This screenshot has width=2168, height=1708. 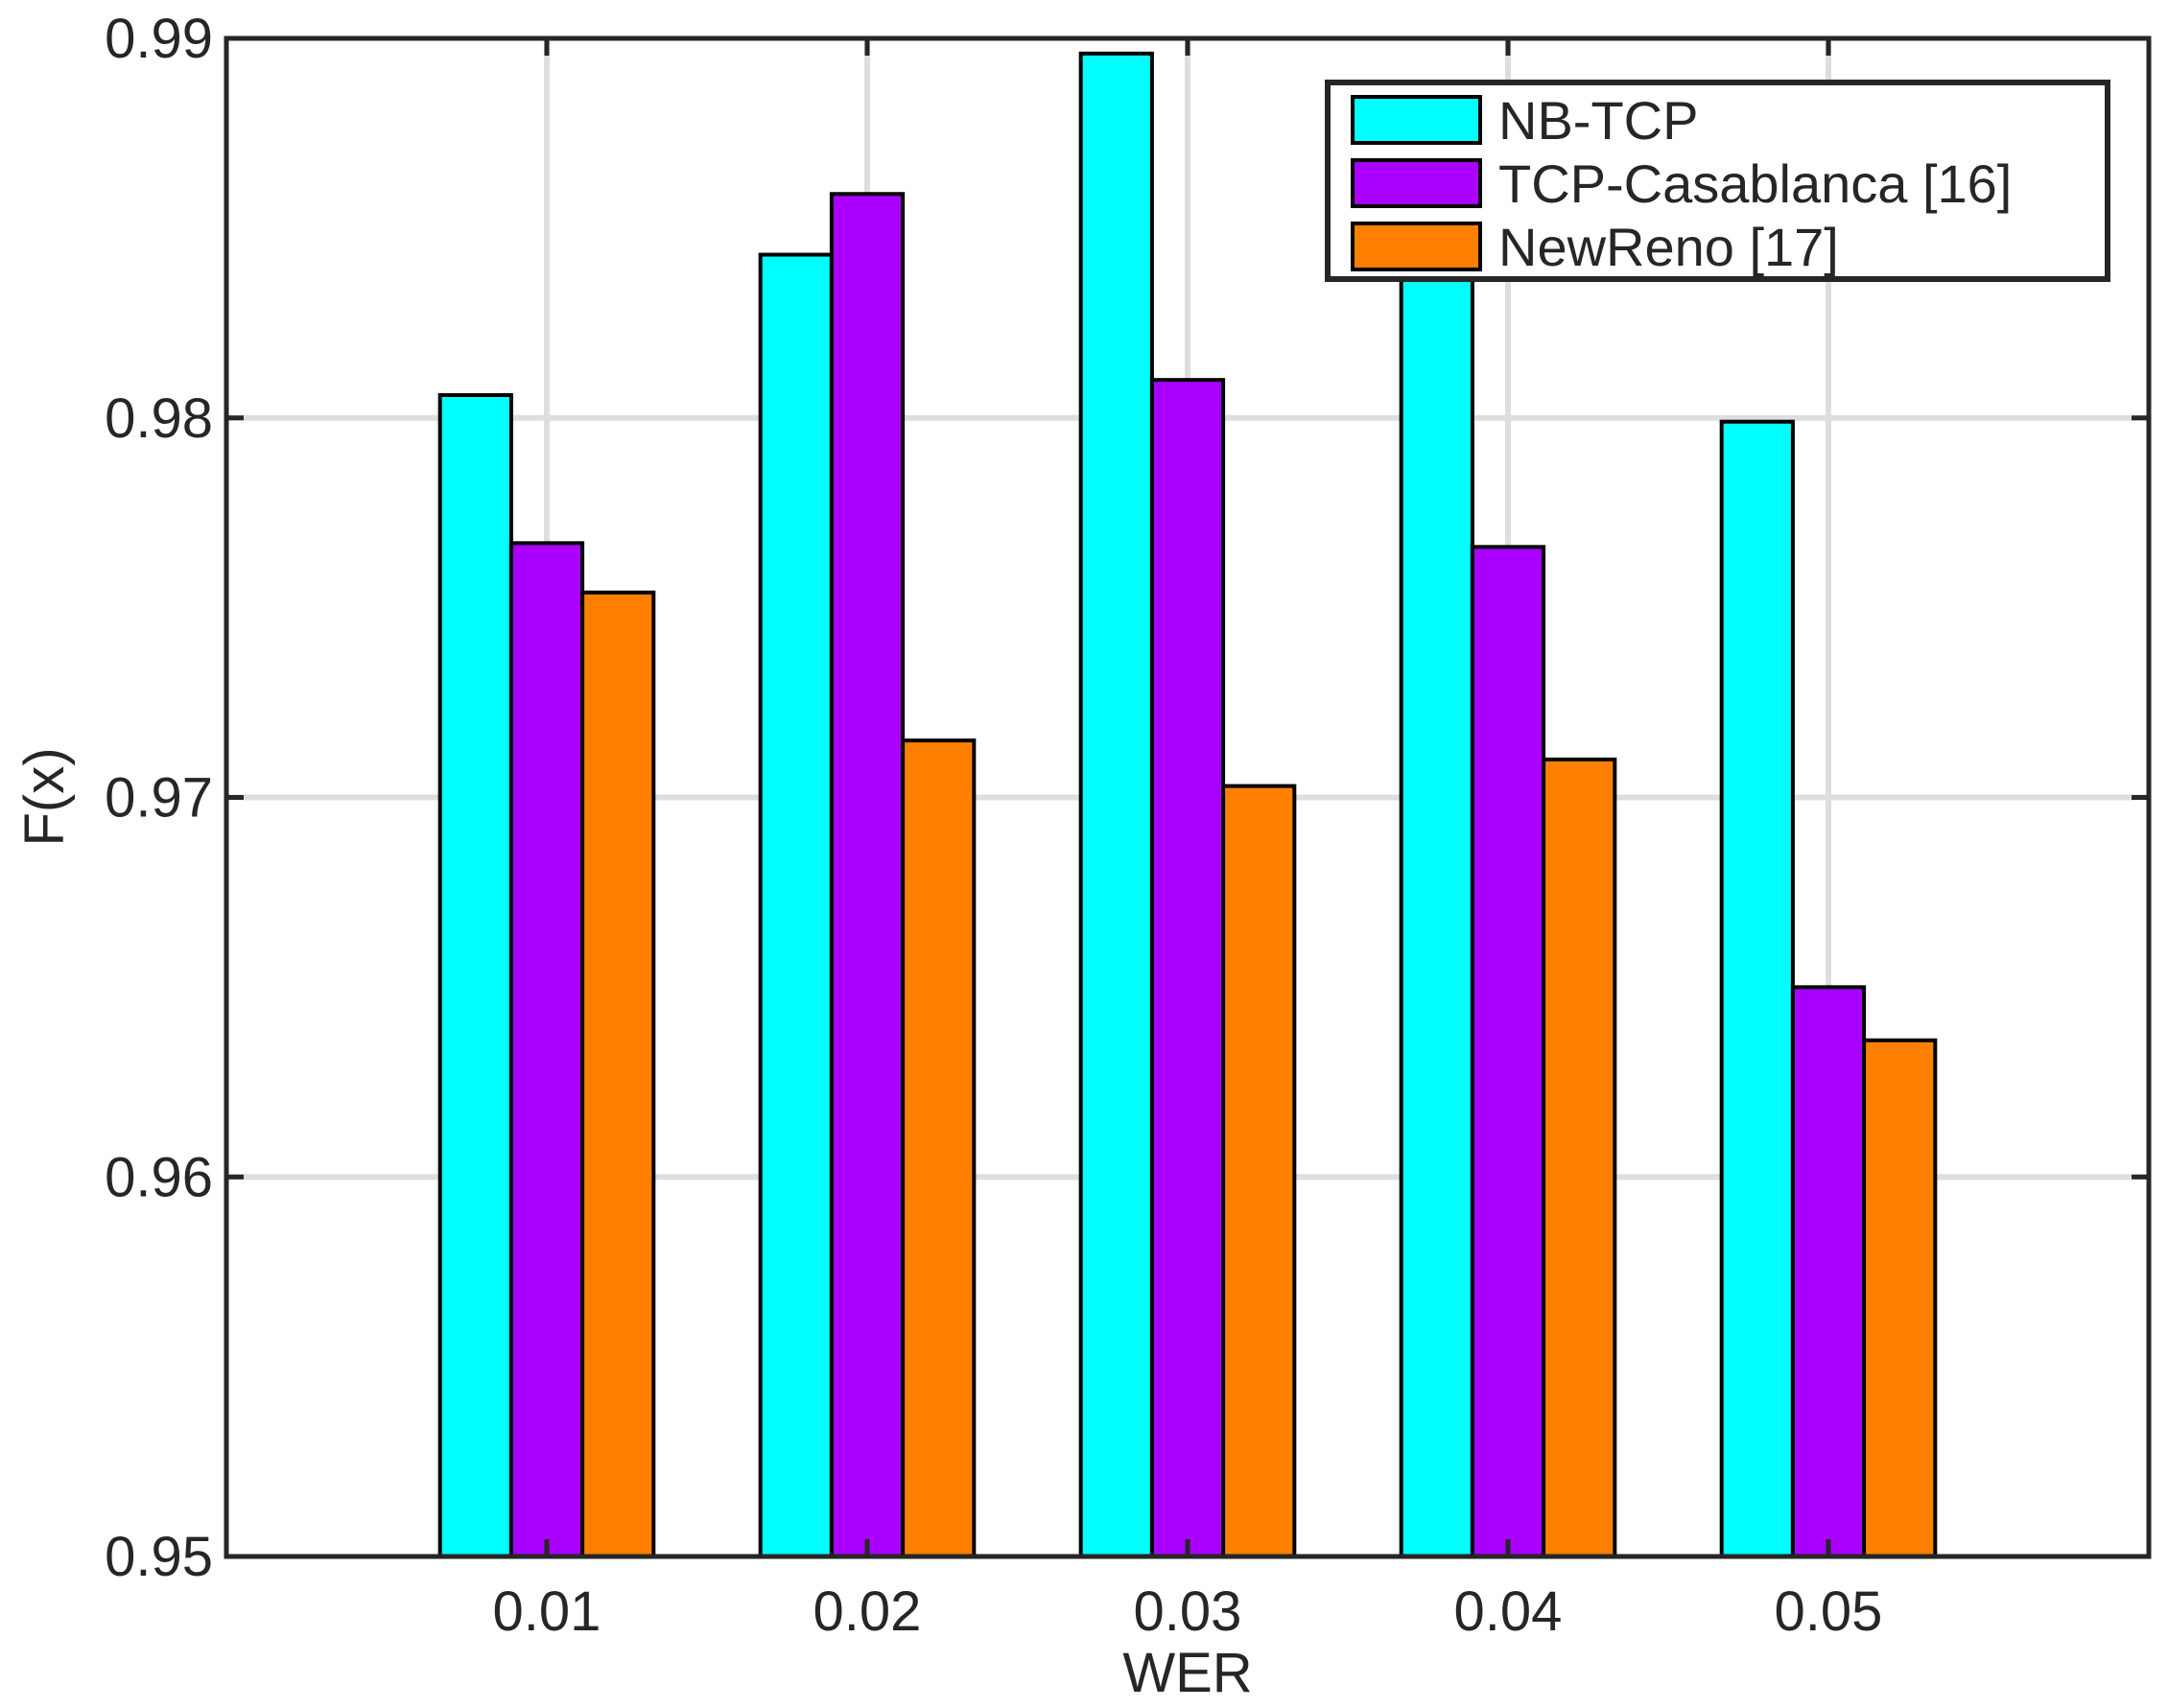 I want to click on x-tick-label: 0.01, so click(x=547, y=1612).